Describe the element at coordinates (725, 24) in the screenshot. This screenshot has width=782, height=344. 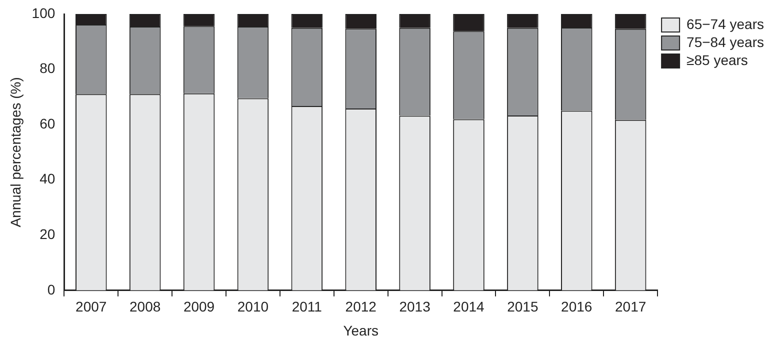
I see `legend-label: 65−74 years` at that location.